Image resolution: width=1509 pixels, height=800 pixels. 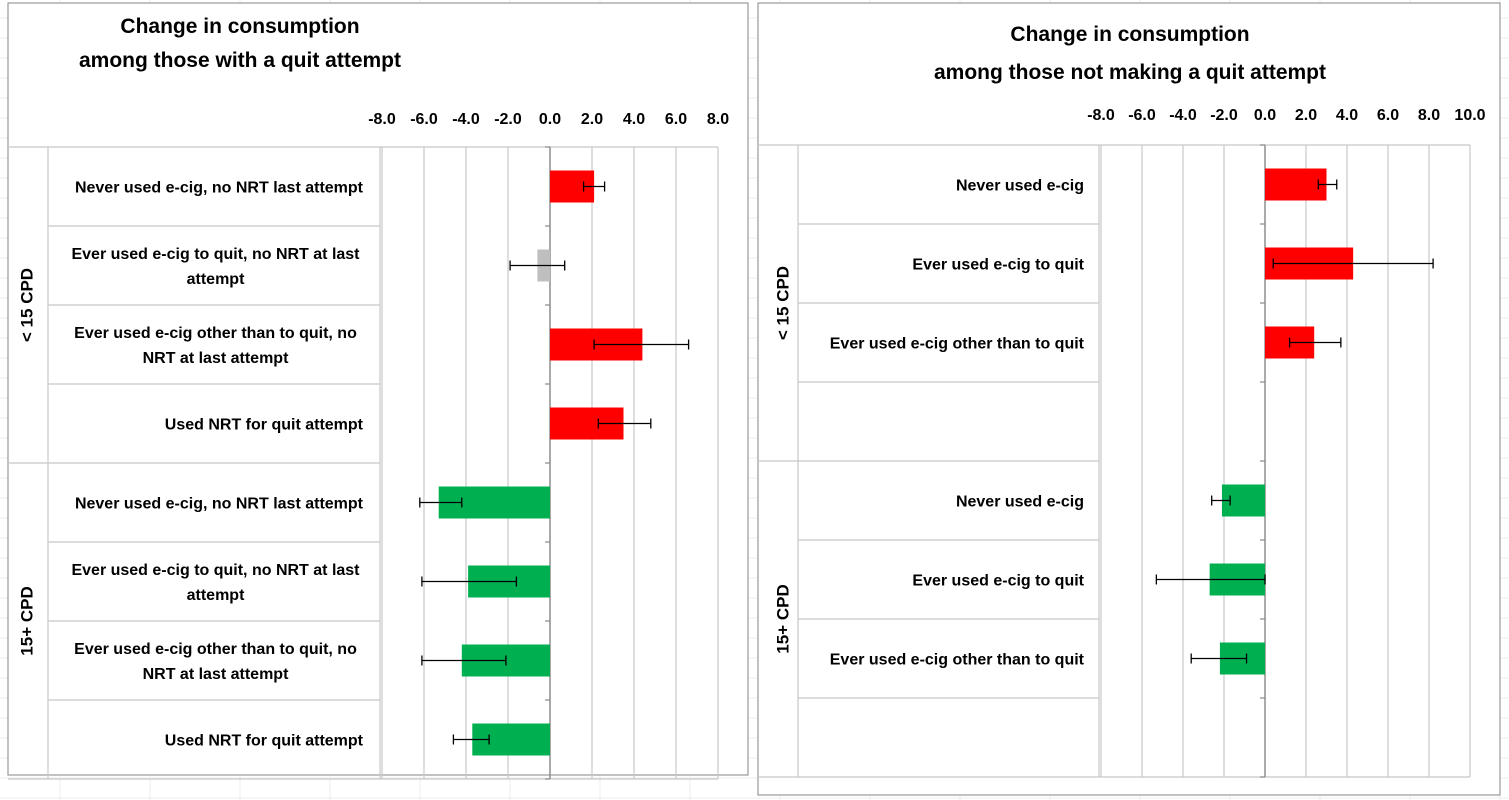 I want to click on chart-title-line: among those with a quit attempt, so click(x=240, y=60).